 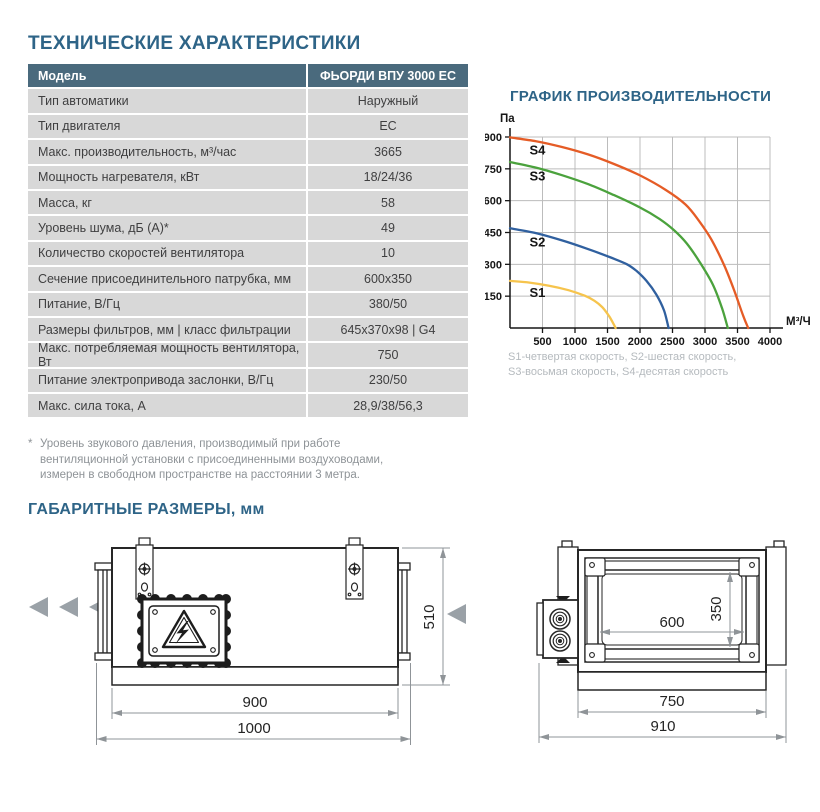 What do you see at coordinates (167, 304) in the screenshot?
I see `spec-row-label: Питание, В/Гц` at bounding box center [167, 304].